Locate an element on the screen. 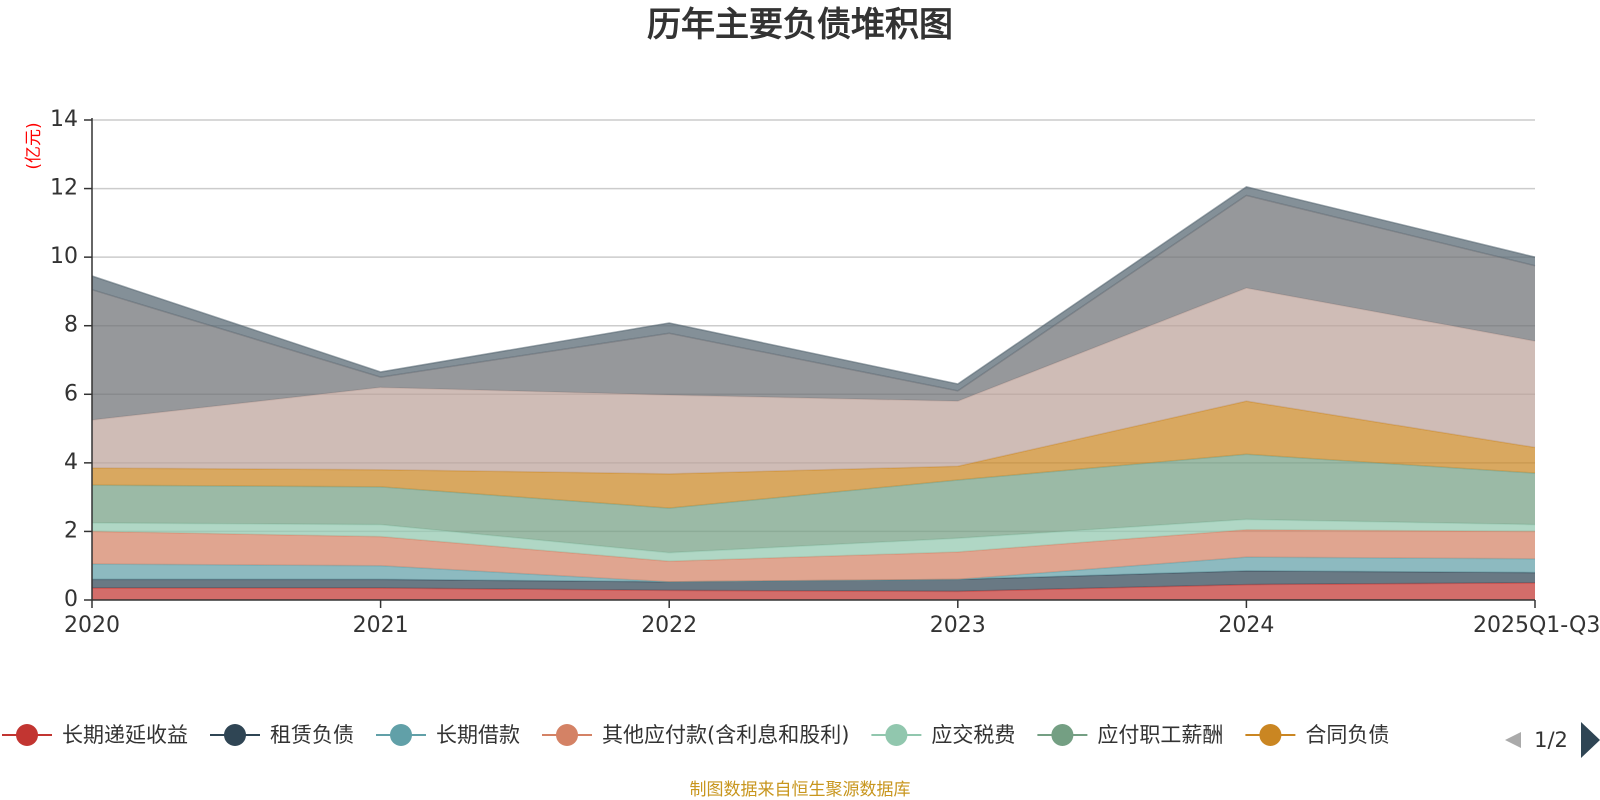  y-axis-unit: (亿元) is located at coordinates (34, 145).